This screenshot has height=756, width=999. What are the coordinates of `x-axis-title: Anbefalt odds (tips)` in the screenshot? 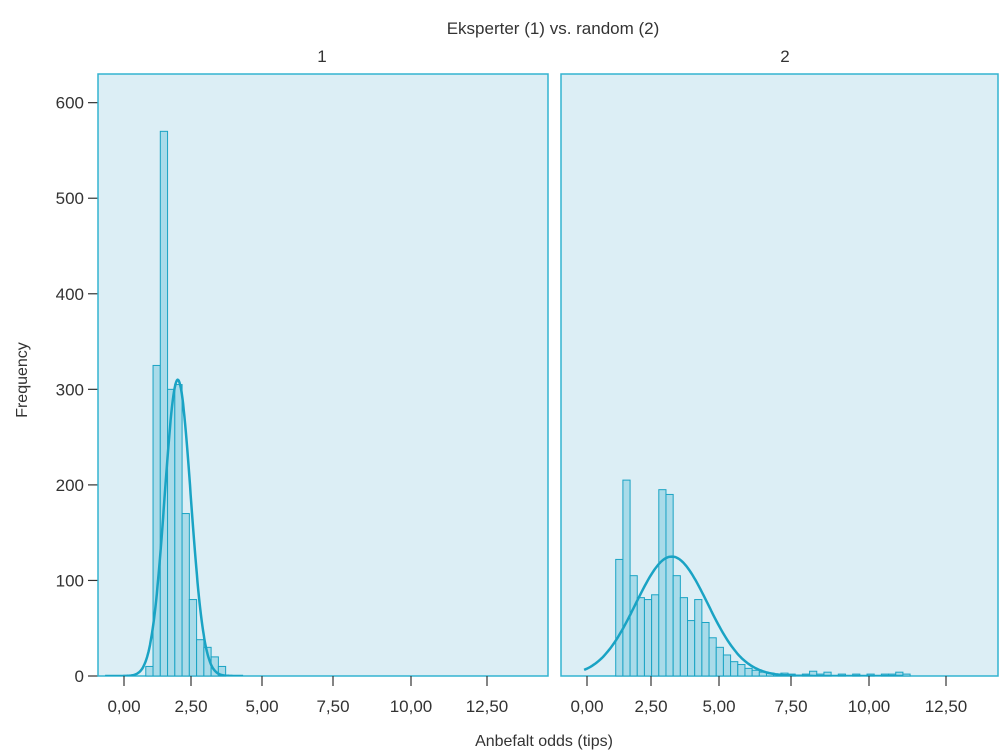 It's located at (544, 741).